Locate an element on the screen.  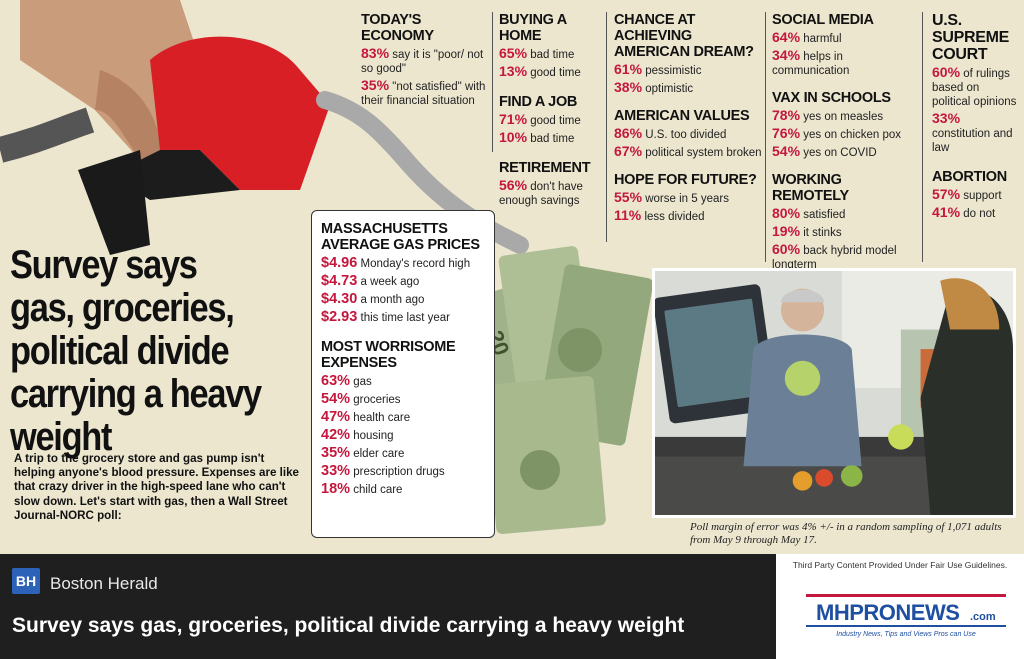
stat: 41% do not is located at coordinates (964, 212).